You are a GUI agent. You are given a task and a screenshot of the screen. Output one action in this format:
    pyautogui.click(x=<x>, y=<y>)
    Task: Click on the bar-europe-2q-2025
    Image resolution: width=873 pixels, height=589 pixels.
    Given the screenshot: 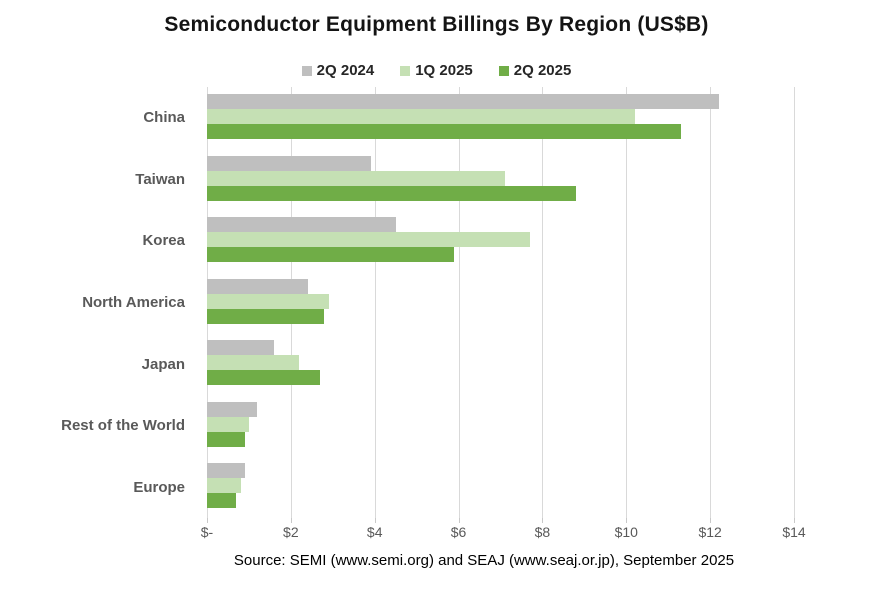 What is the action you would take?
    pyautogui.click(x=222, y=501)
    